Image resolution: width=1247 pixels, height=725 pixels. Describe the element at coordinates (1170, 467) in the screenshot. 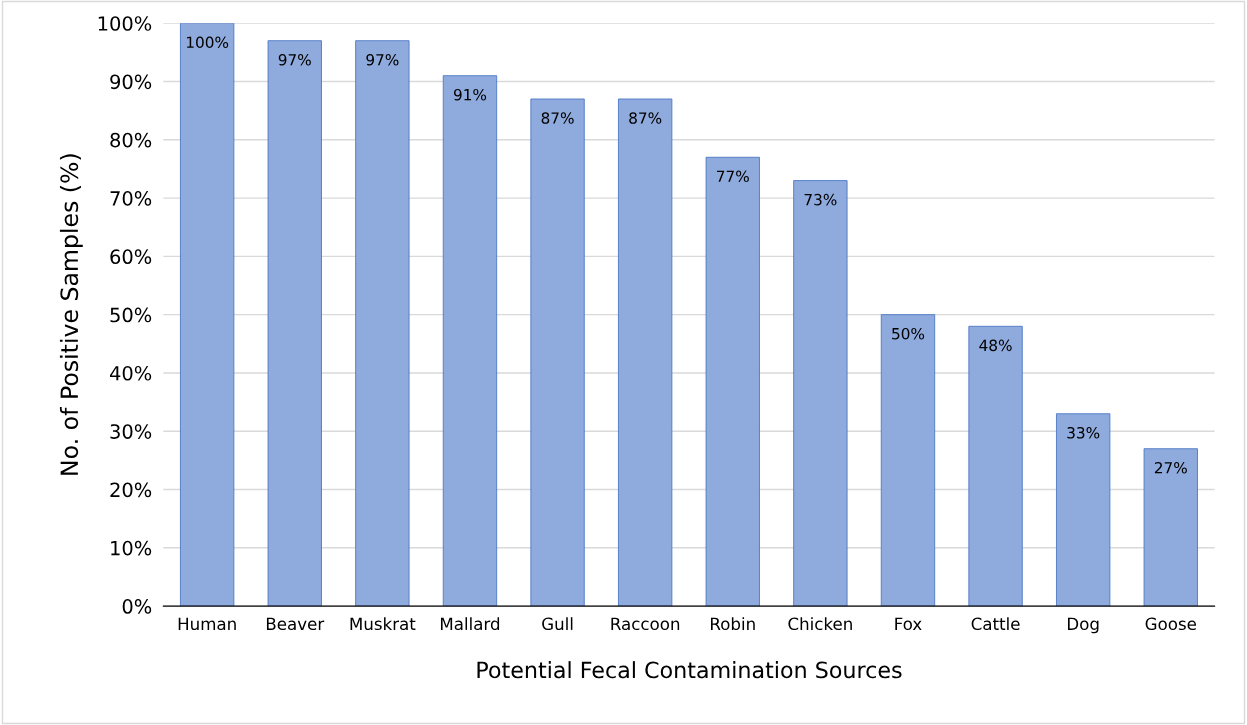

I see `data-label: 27%` at that location.